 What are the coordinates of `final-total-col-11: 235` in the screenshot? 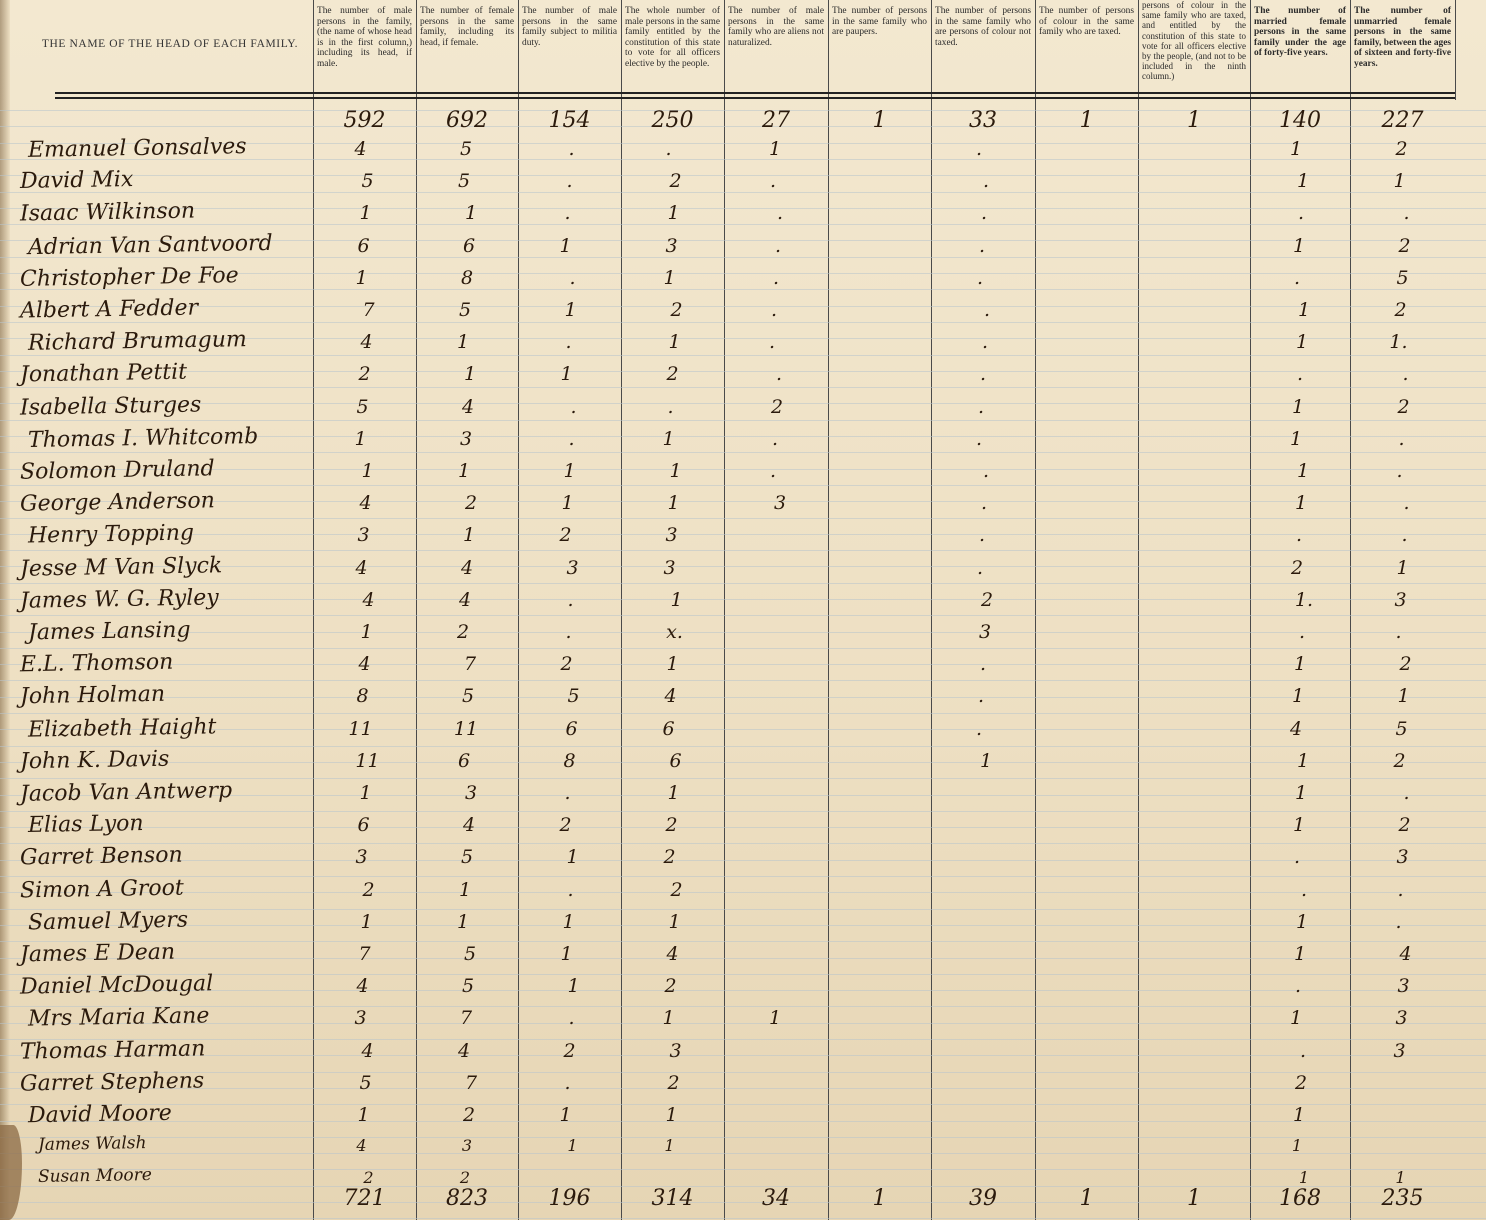 It's located at (1402, 1198).